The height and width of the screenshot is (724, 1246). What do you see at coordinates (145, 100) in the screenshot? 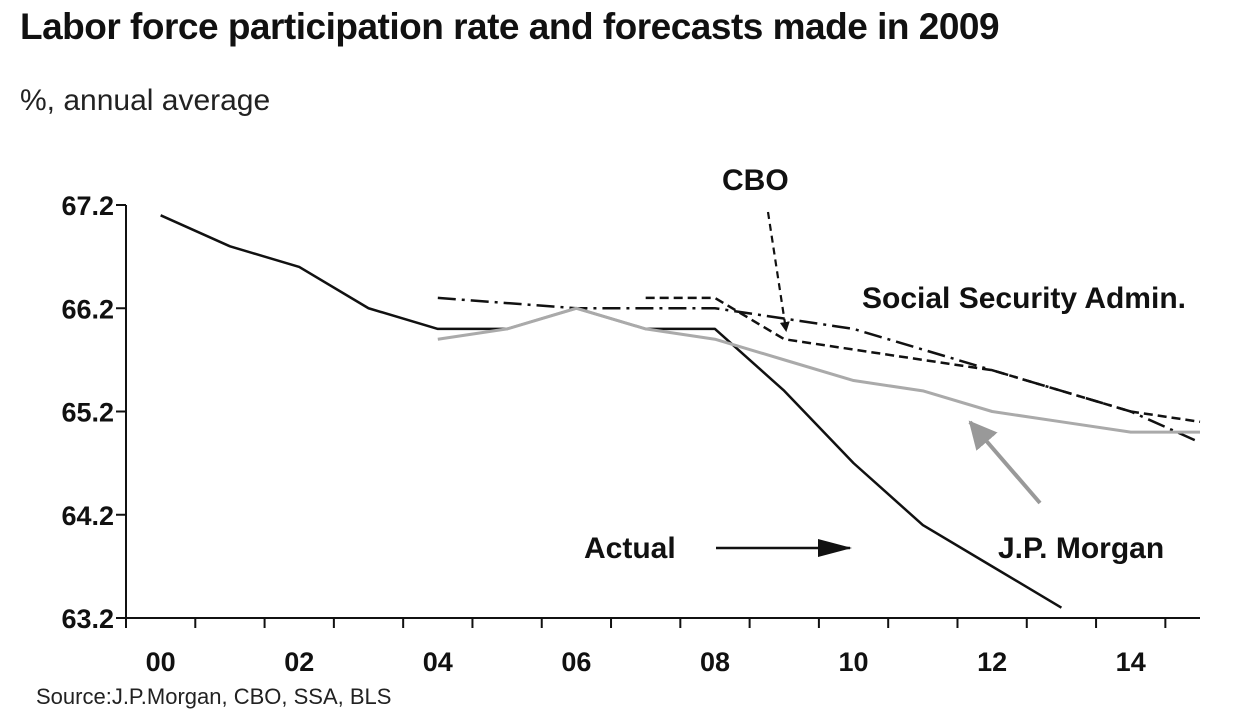
I see `chart-subtitle: %, annual average` at bounding box center [145, 100].